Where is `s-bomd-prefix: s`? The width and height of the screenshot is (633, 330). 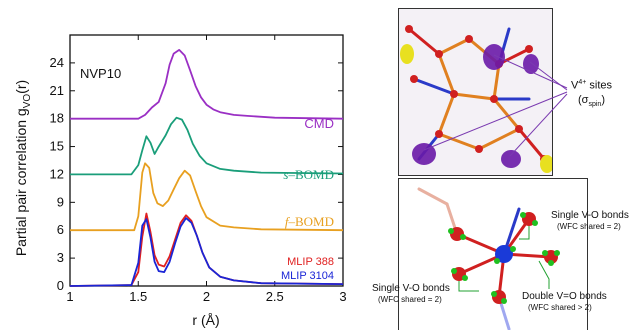 s-bomd-prefix: s is located at coordinates (285, 174).